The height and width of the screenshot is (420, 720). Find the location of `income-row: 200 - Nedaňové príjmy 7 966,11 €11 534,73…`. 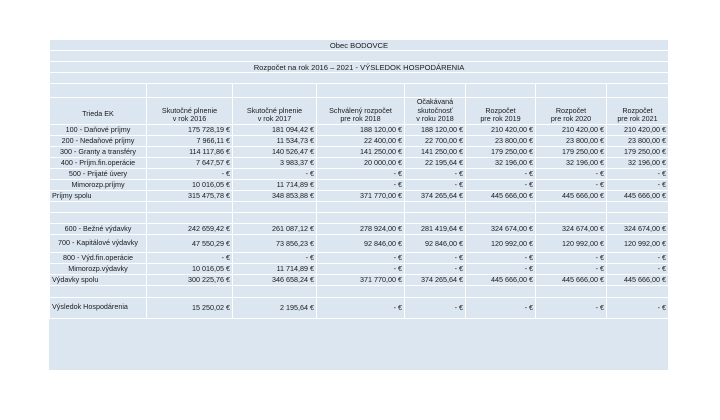

income-row: 200 - Nedaňové príjmy 7 966,11 €11 534,73… is located at coordinates (359, 140).